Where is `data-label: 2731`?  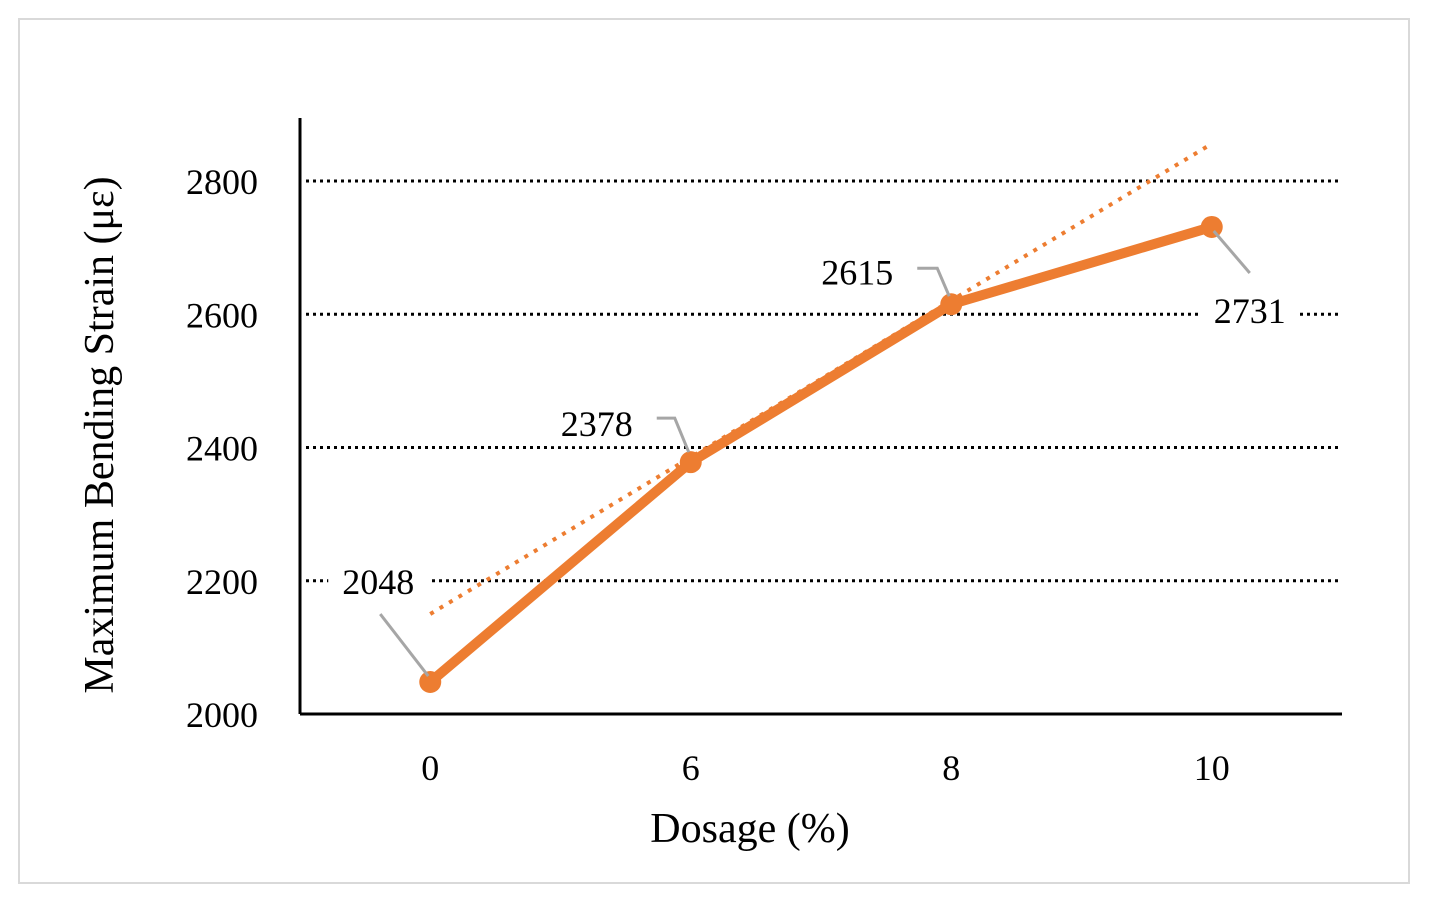 data-label: 2731 is located at coordinates (1250, 311).